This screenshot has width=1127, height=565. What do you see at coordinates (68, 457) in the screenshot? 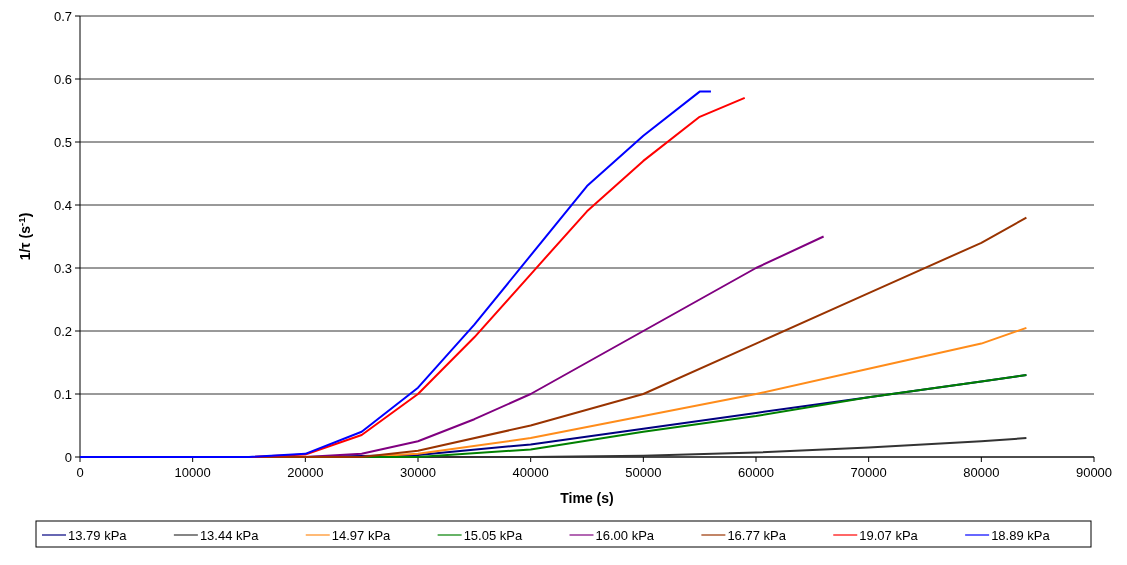
I see `y-tick-label: 0` at bounding box center [68, 457].